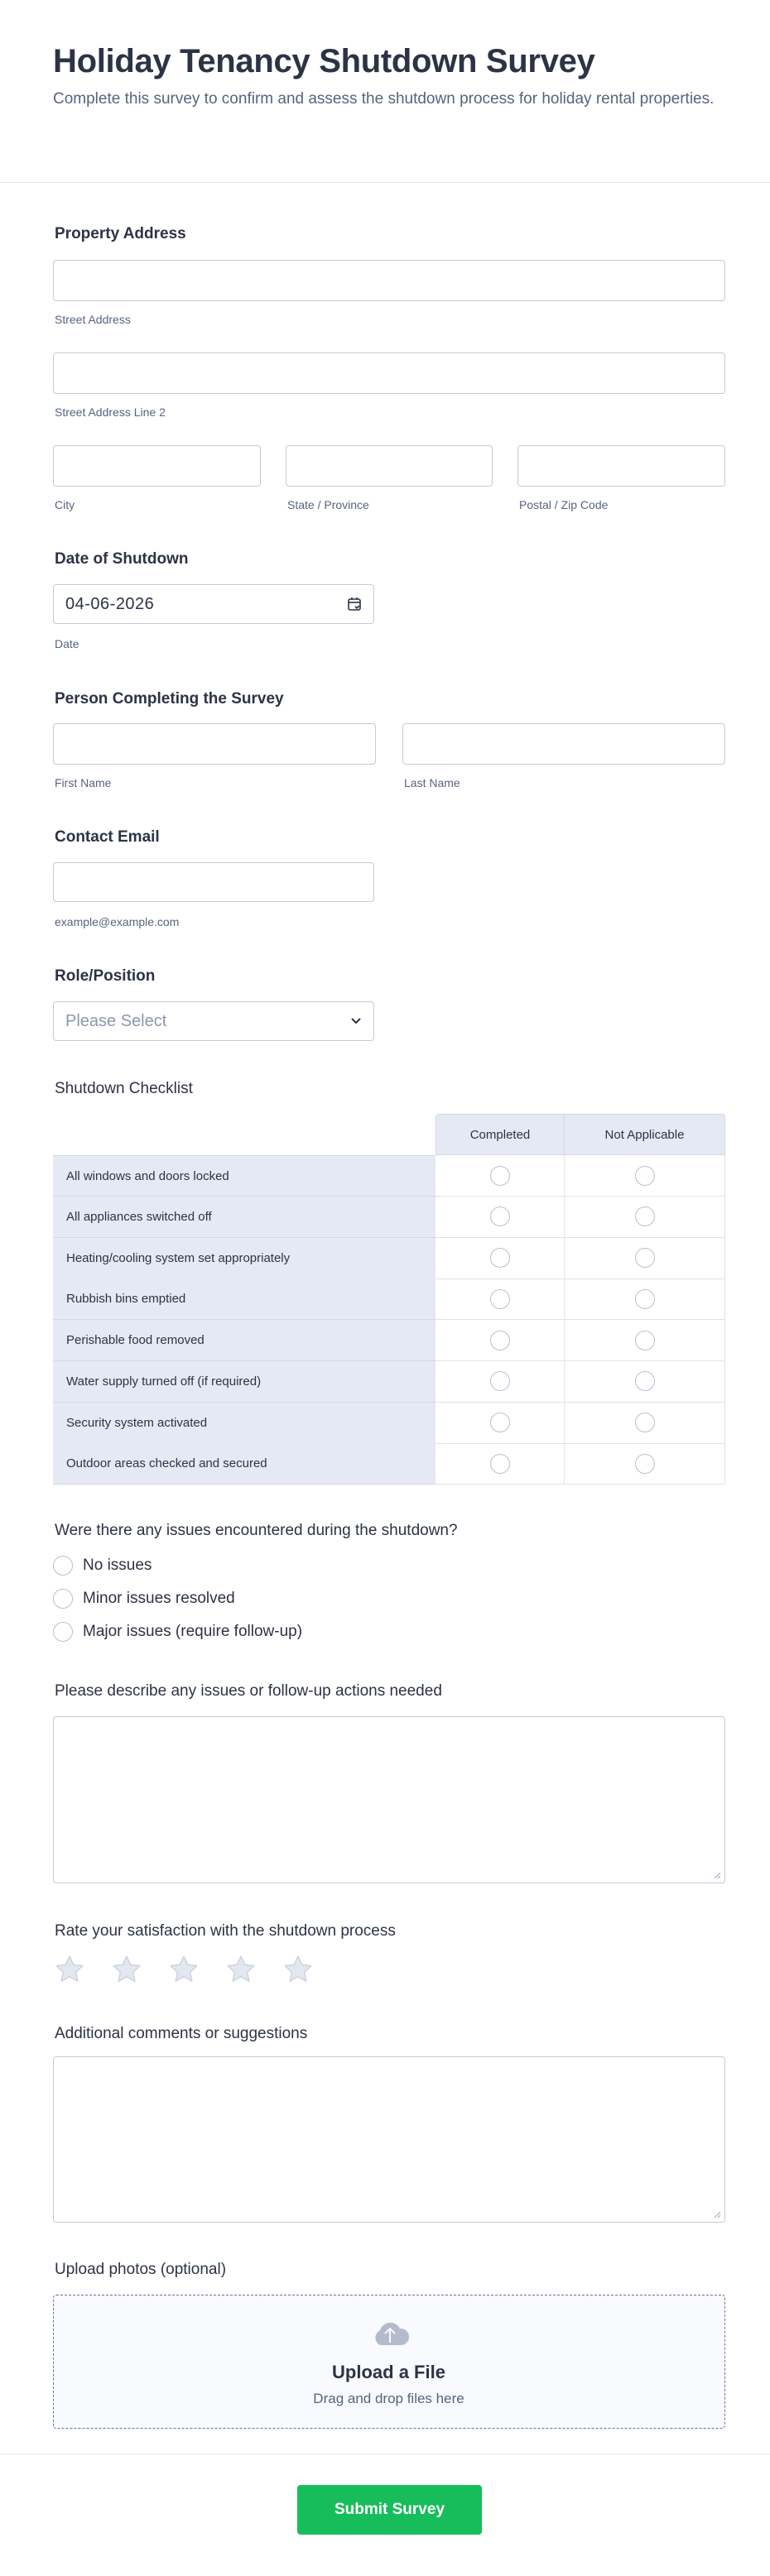  Describe the element at coordinates (356, 1021) in the screenshot. I see `chevron-down-icon` at that location.